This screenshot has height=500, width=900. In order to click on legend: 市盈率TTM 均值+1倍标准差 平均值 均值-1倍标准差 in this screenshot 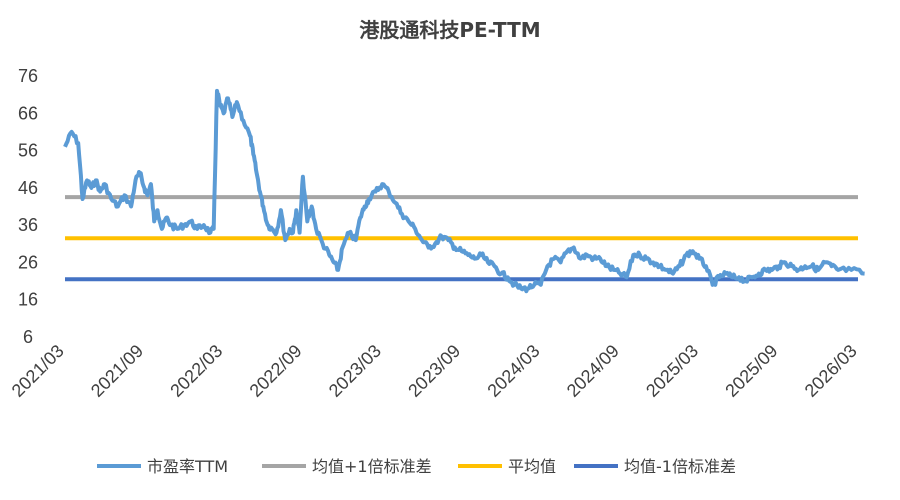, I will do `click(416, 466)`.